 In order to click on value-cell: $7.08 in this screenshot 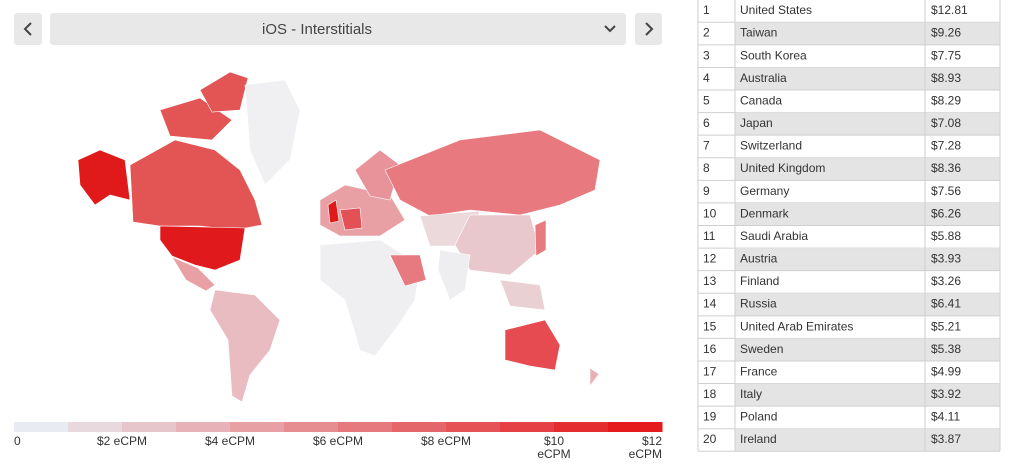, I will do `click(946, 123)`.